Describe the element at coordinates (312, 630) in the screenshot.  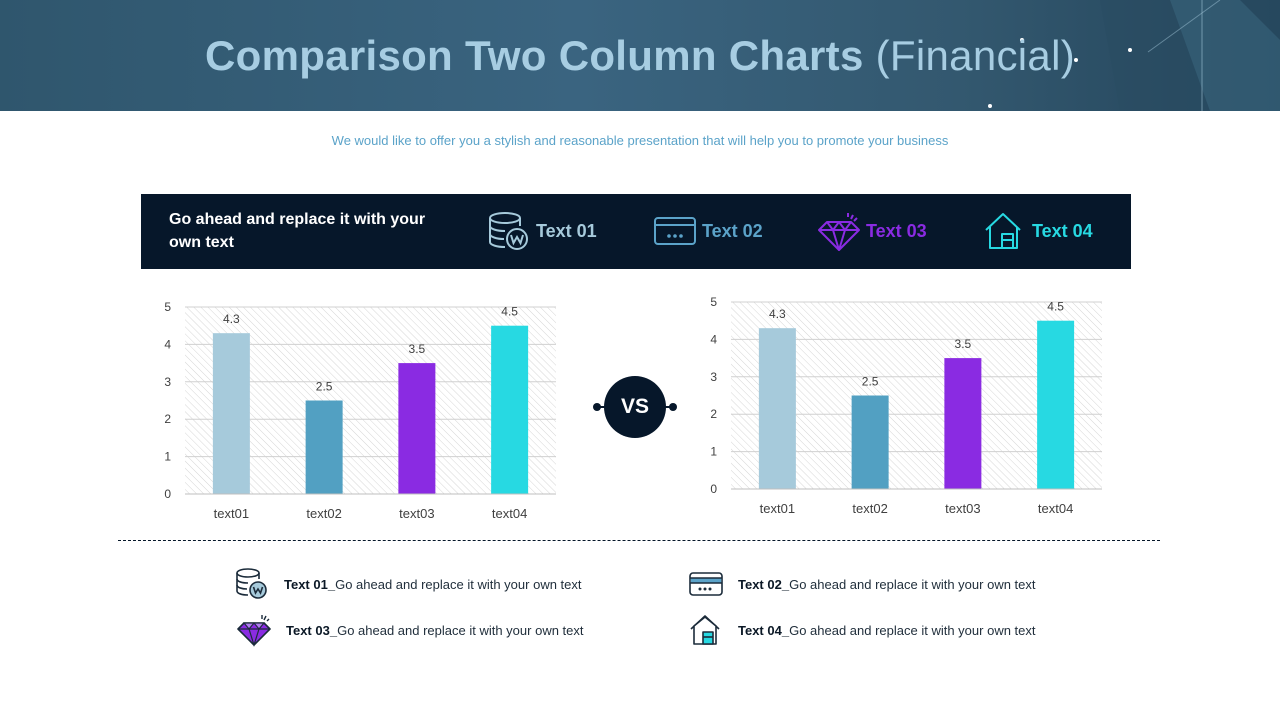
I see `note-label-text03: Text 03_` at that location.